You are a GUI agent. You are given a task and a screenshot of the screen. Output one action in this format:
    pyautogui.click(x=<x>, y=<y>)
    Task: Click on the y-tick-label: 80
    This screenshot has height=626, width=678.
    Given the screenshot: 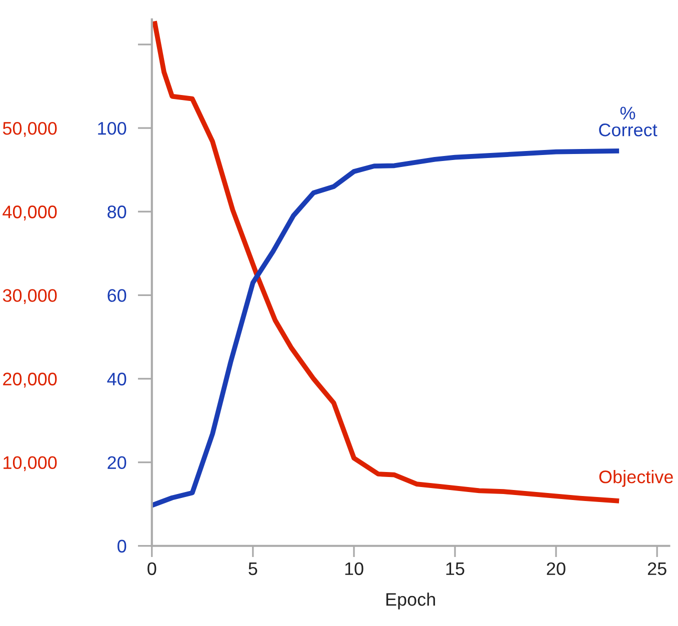 What is the action you would take?
    pyautogui.click(x=117, y=212)
    